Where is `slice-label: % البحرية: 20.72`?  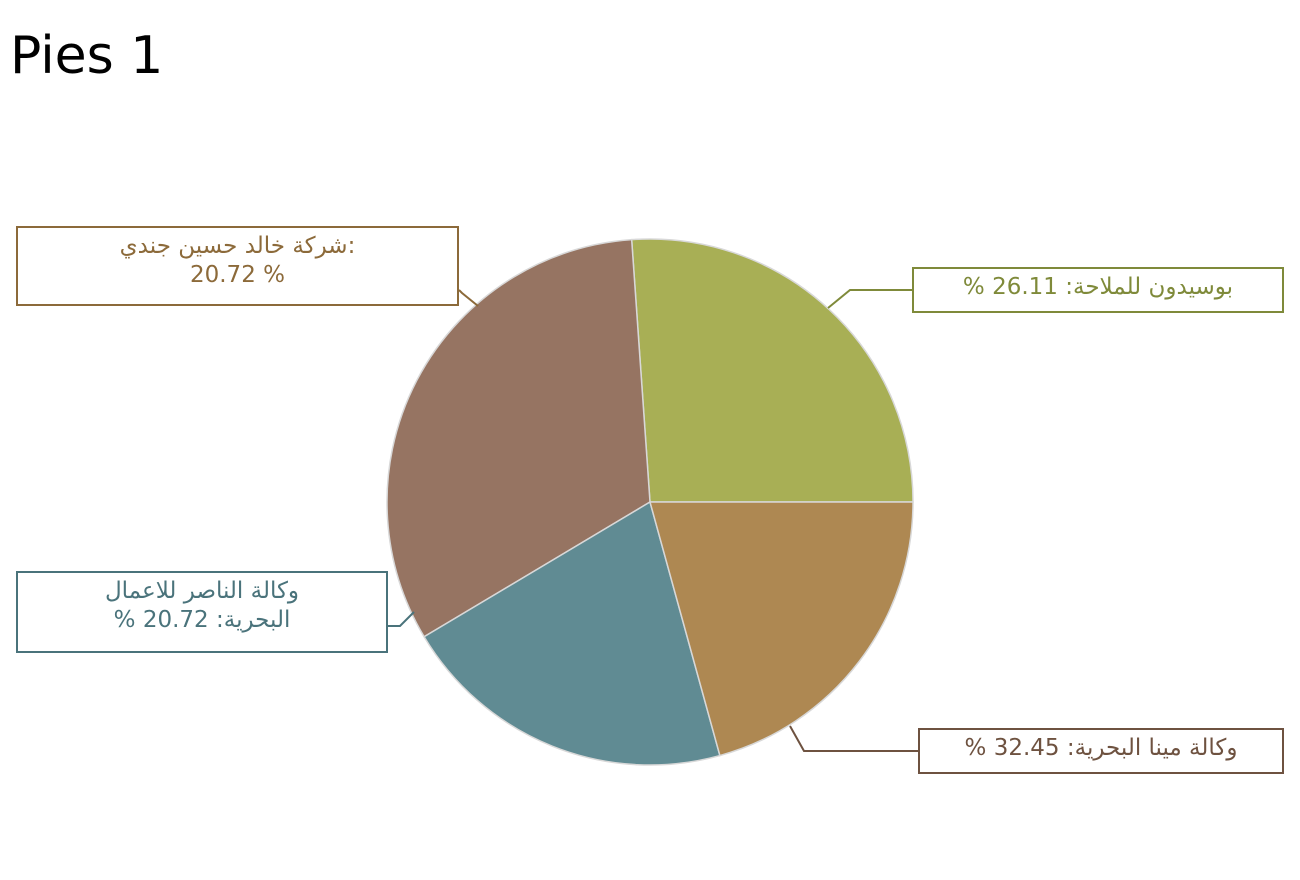
slice-label: % البحرية: 20.72 is located at coordinates (202, 619).